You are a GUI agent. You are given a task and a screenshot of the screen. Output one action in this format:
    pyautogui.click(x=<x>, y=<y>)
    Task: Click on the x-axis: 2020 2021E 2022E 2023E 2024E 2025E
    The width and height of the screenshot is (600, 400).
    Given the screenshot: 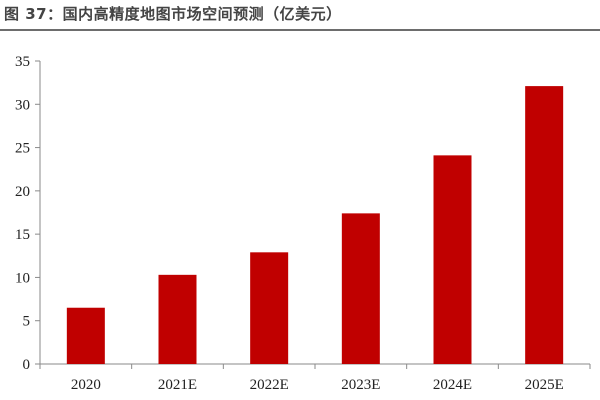 What is the action you would take?
    pyautogui.click(x=315, y=378)
    